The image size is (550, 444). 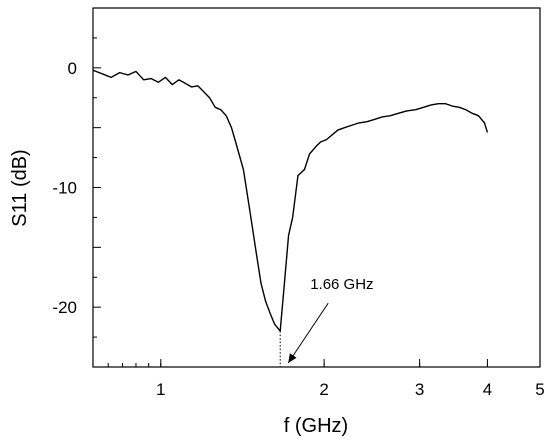 What do you see at coordinates (64, 307) in the screenshot?
I see `y-tick-label: -20` at bounding box center [64, 307].